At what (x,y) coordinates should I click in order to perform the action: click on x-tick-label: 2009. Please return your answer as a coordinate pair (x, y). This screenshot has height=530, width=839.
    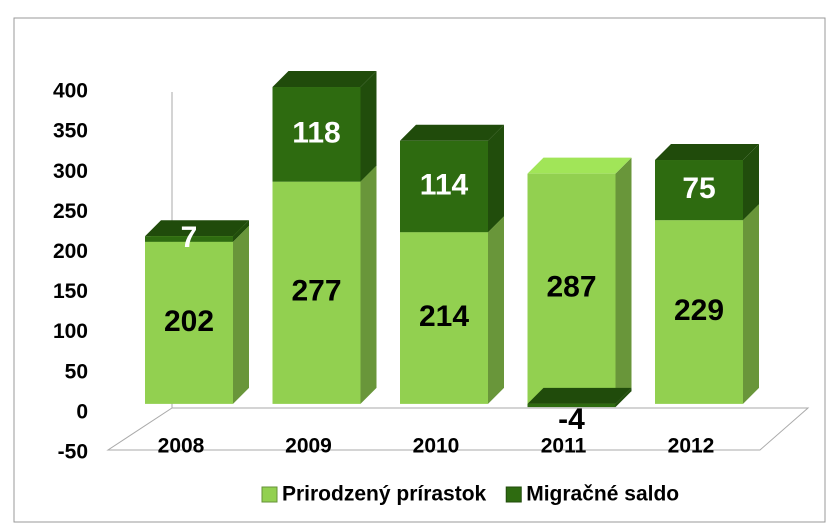
    Looking at the image, I should click on (308, 446).